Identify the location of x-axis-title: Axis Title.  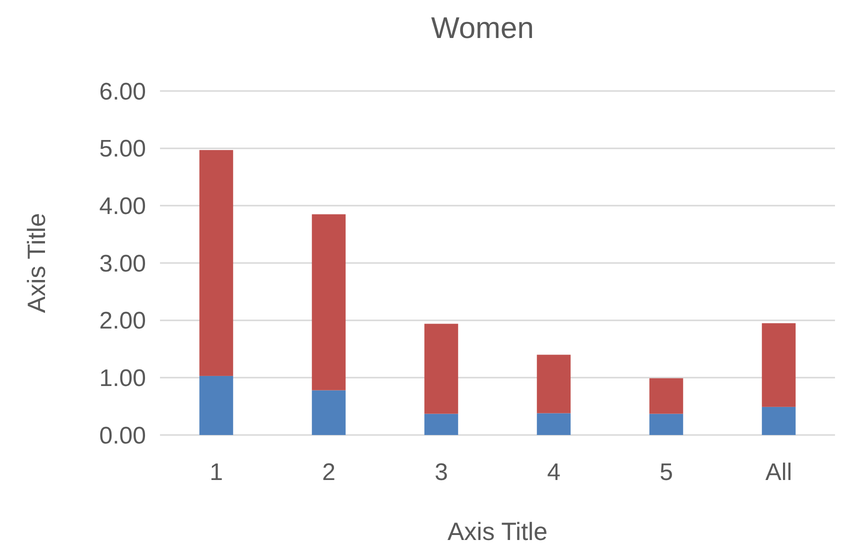
(497, 532).